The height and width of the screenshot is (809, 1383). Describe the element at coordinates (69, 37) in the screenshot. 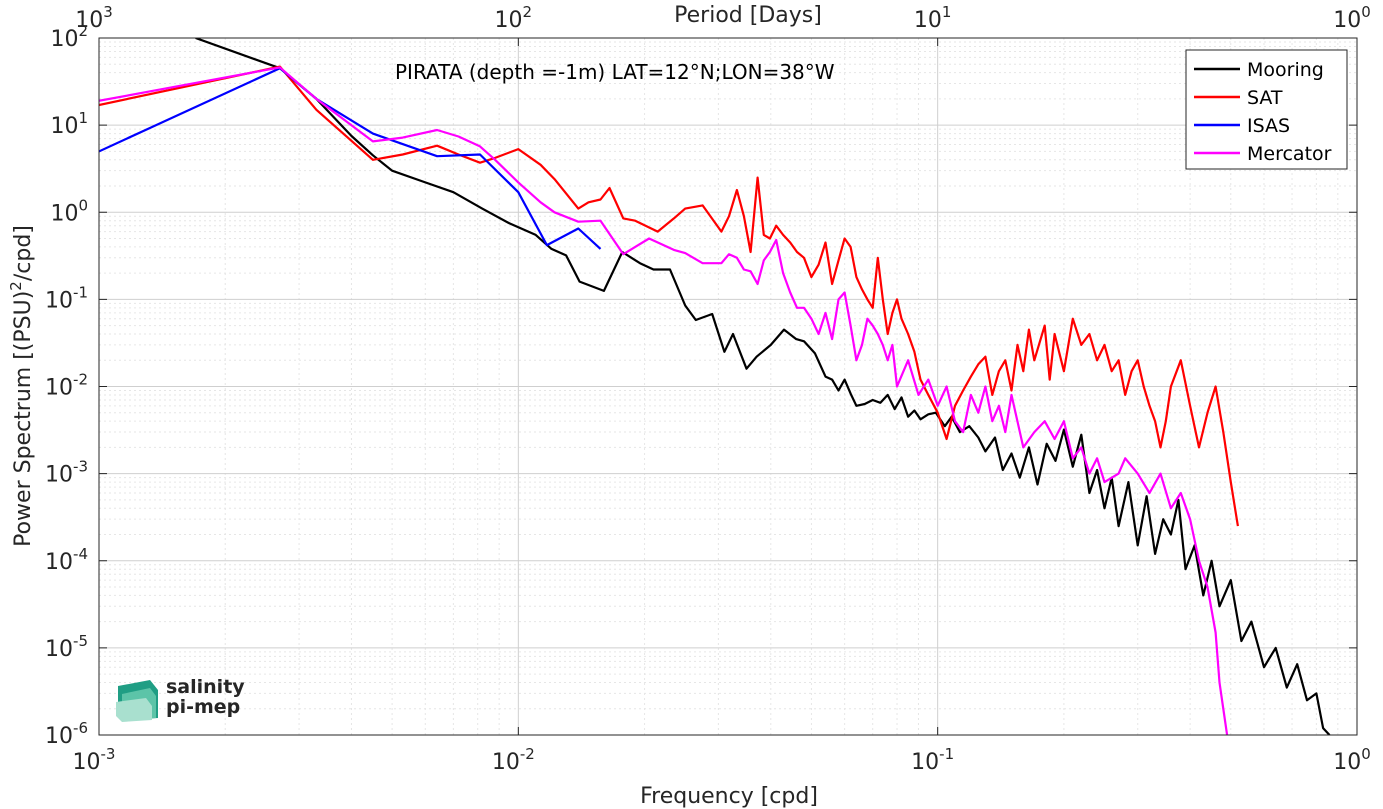

I see `y-tick-label: 10²` at that location.